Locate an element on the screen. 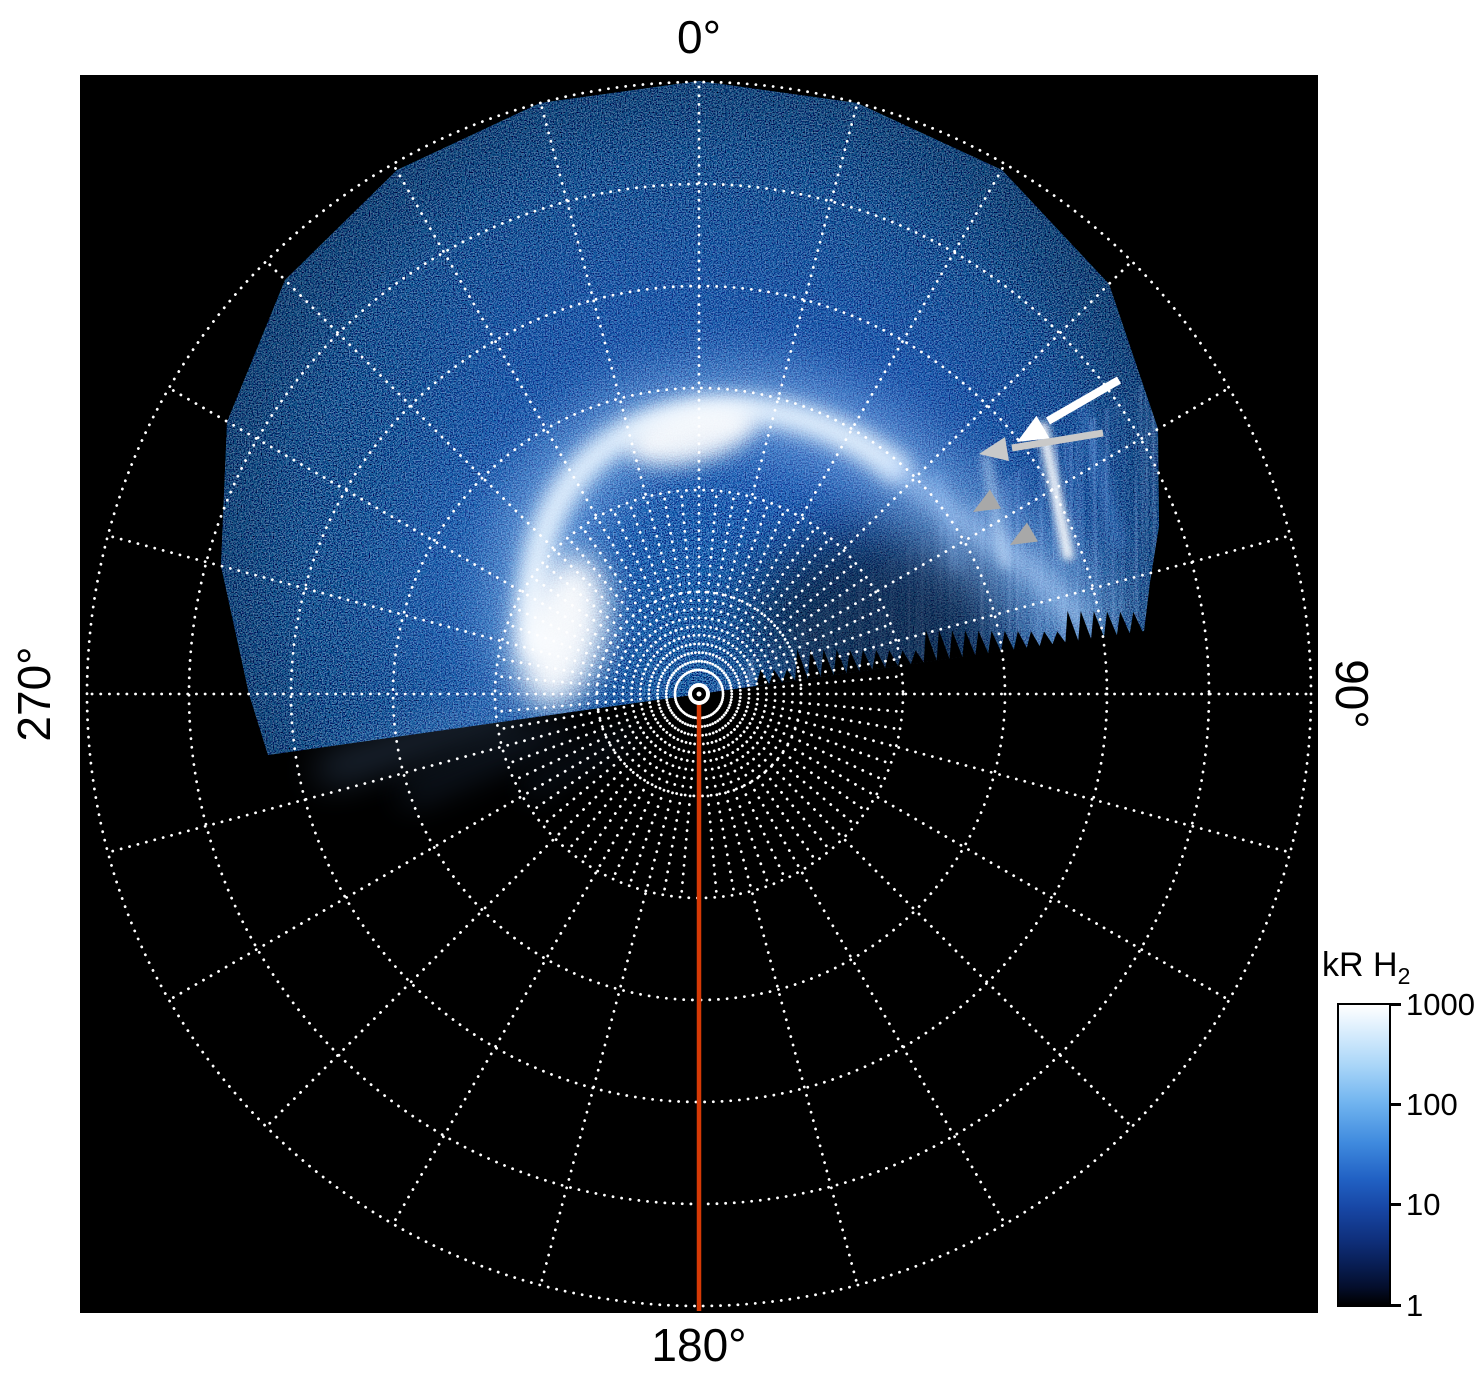 This screenshot has height=1384, width=1481. colorbar-title-subscript: 2 is located at coordinates (1404, 975).